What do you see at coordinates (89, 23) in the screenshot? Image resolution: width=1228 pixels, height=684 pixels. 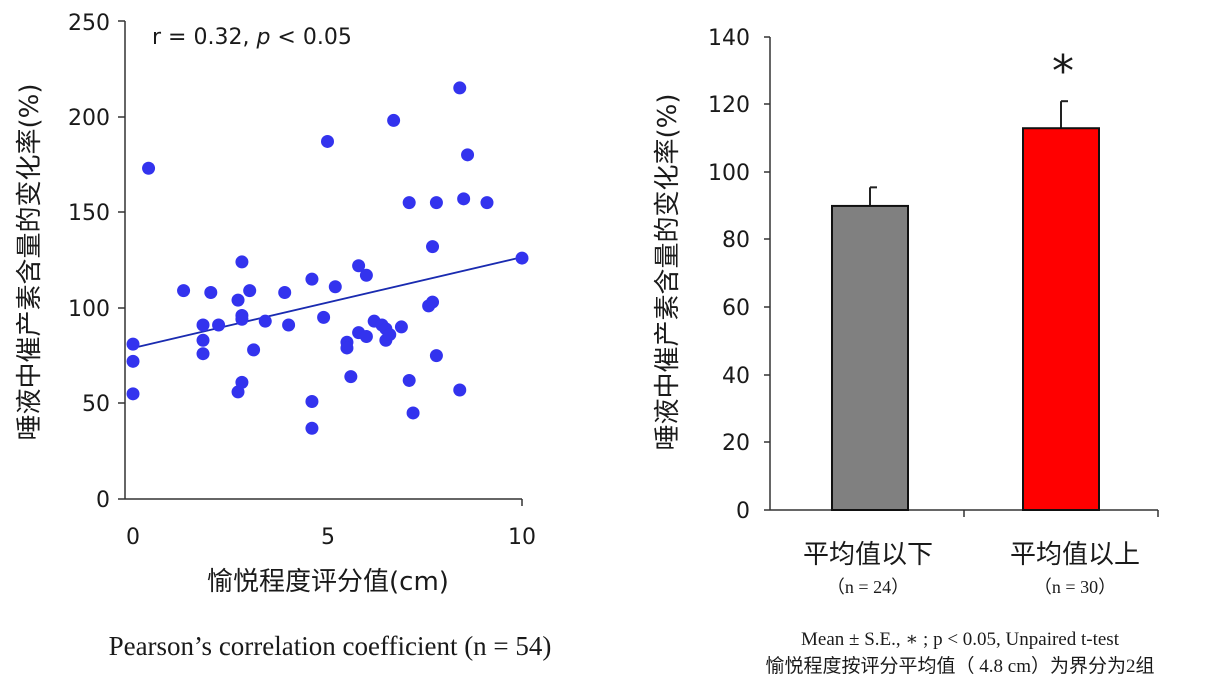 I see `scatter-y-tick: 250` at bounding box center [89, 23].